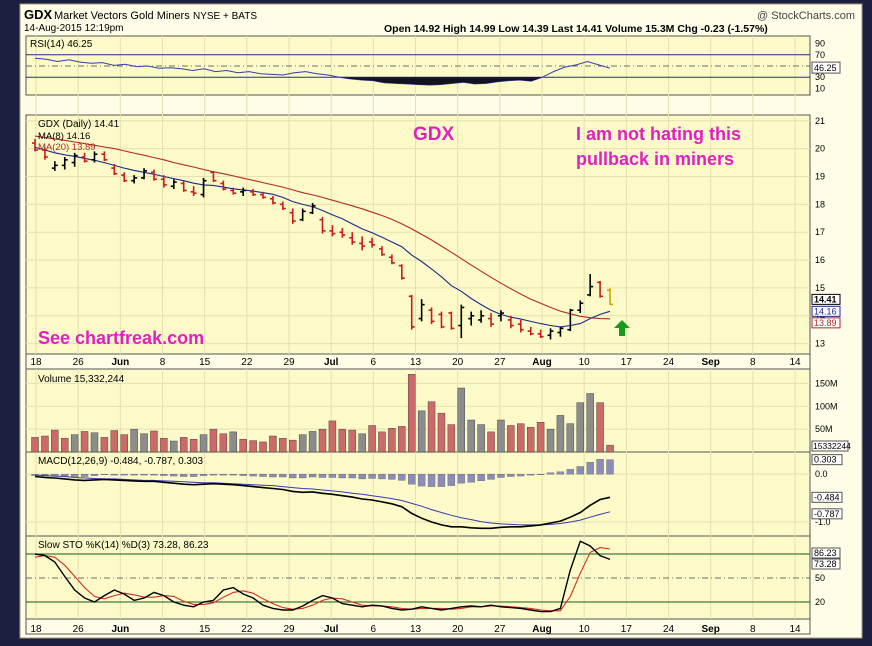 This screenshot has width=872, height=646. Describe the element at coordinates (67, 147) in the screenshot. I see `ma20-legend: MA(20) 13.89` at that location.